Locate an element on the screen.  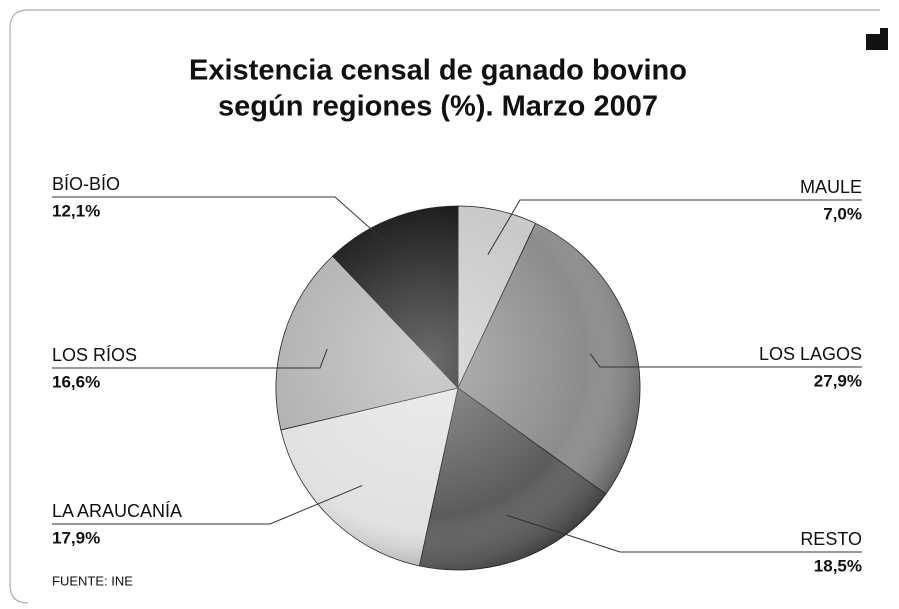
value-label: 12,1% is located at coordinates (76, 210).